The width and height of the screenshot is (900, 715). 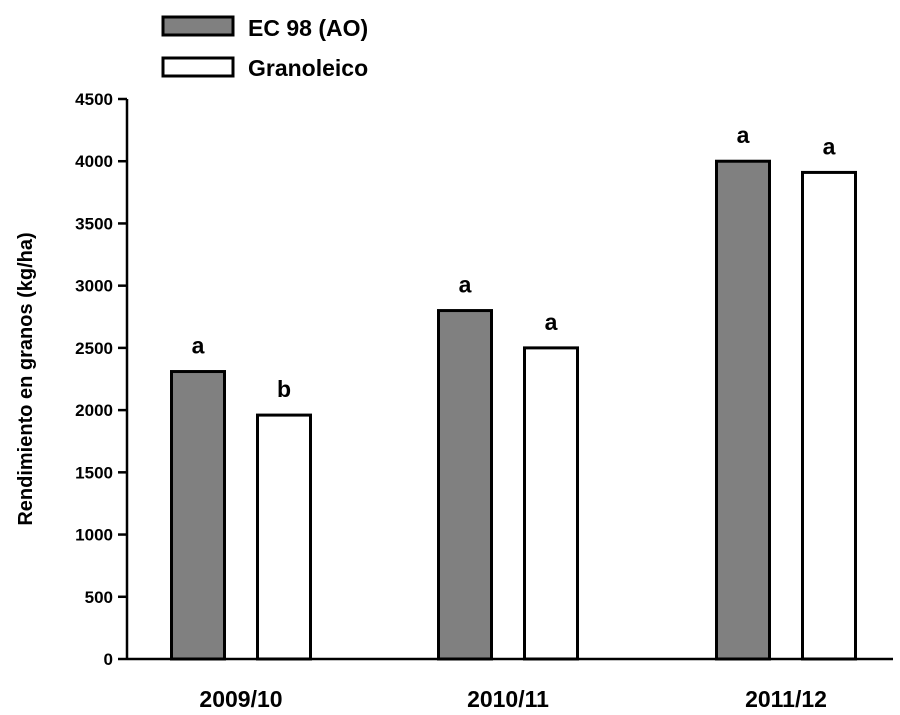 What do you see at coordinates (94, 472) in the screenshot?
I see `y-tick-label-3: 1500` at bounding box center [94, 472].